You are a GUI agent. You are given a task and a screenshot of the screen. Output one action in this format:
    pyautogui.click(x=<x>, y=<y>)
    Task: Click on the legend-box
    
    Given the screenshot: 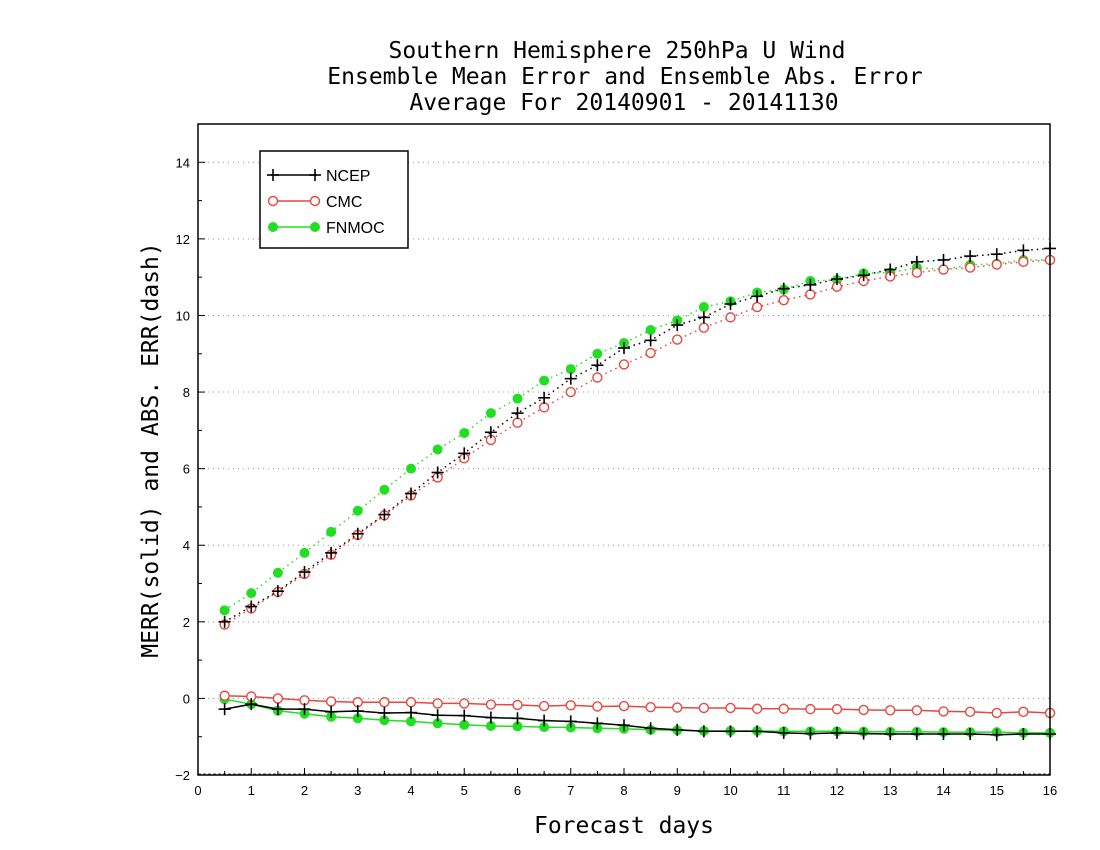 What is the action you would take?
    pyautogui.click(x=334, y=199)
    